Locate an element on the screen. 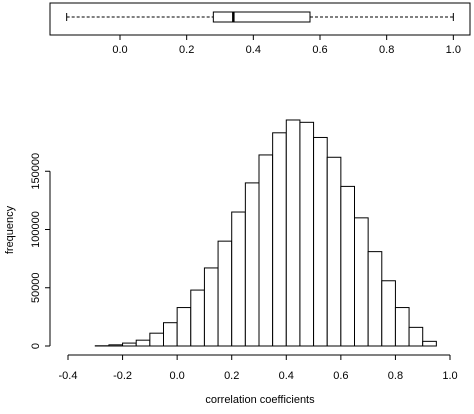 The image size is (474, 414). x-axis-label: correlation coefficients is located at coordinates (260, 400).